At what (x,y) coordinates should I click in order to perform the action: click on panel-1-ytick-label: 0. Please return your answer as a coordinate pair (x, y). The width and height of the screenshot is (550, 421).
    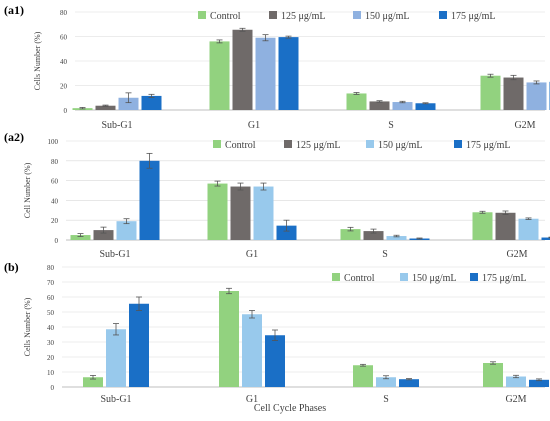
    Looking at the image, I should click on (66, 111).